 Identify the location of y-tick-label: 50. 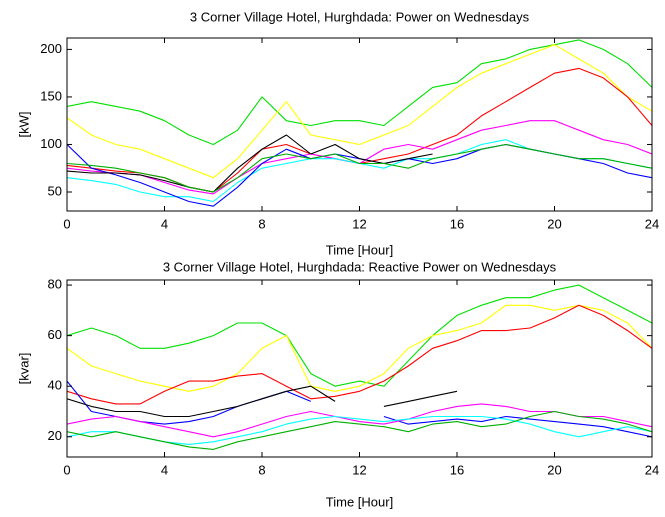
(55, 190).